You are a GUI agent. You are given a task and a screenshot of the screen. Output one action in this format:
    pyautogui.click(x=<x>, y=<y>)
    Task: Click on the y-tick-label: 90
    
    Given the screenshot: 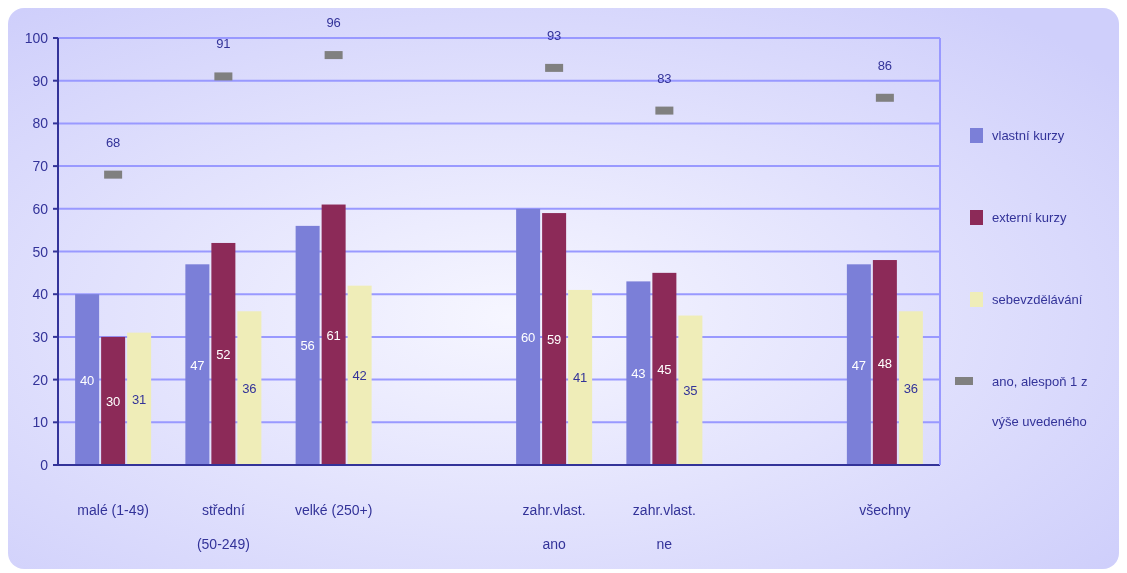 What is the action you would take?
    pyautogui.click(x=40, y=80)
    